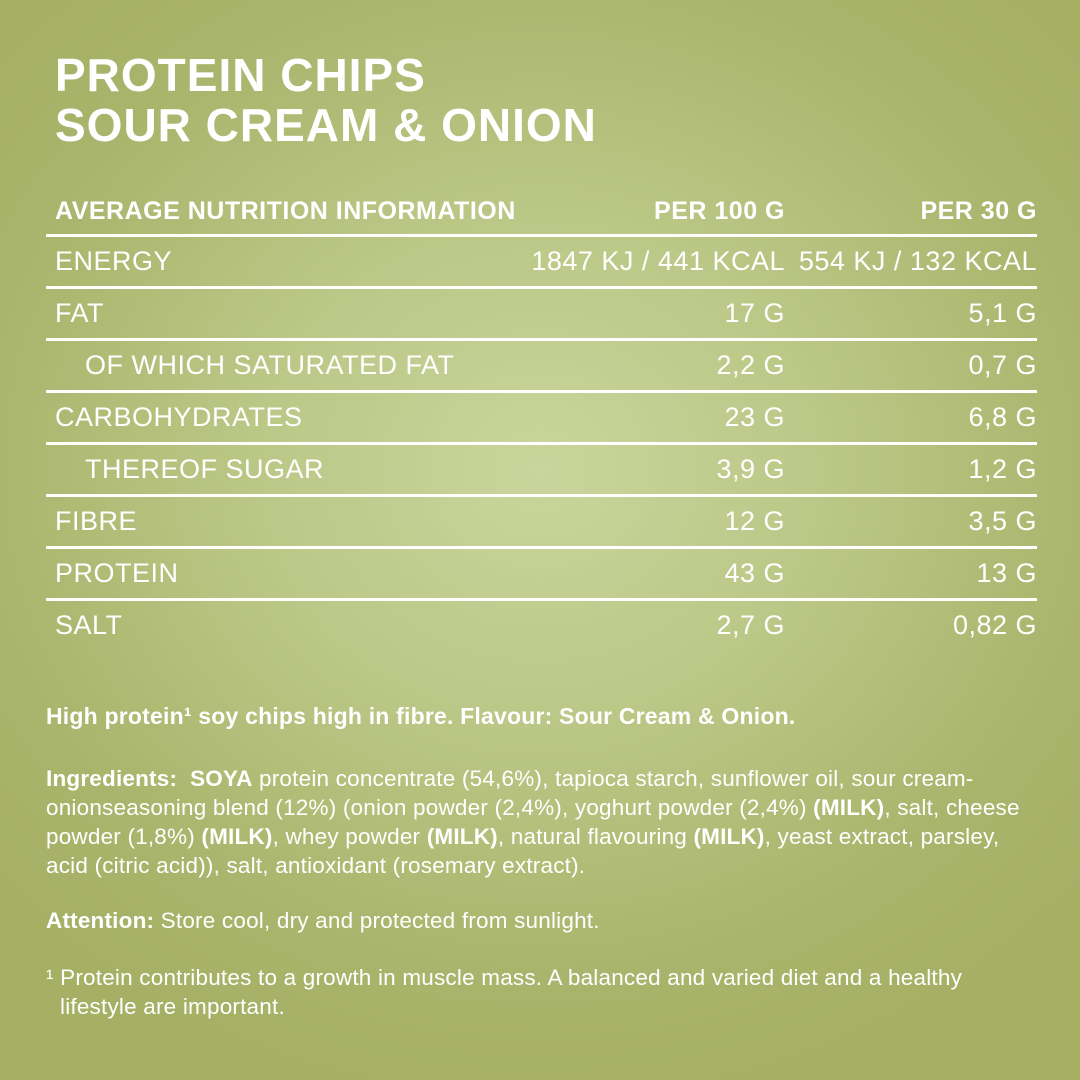 The width and height of the screenshot is (1080, 1080). I want to click on ingredients-text: , natural flavouring, so click(595, 836).